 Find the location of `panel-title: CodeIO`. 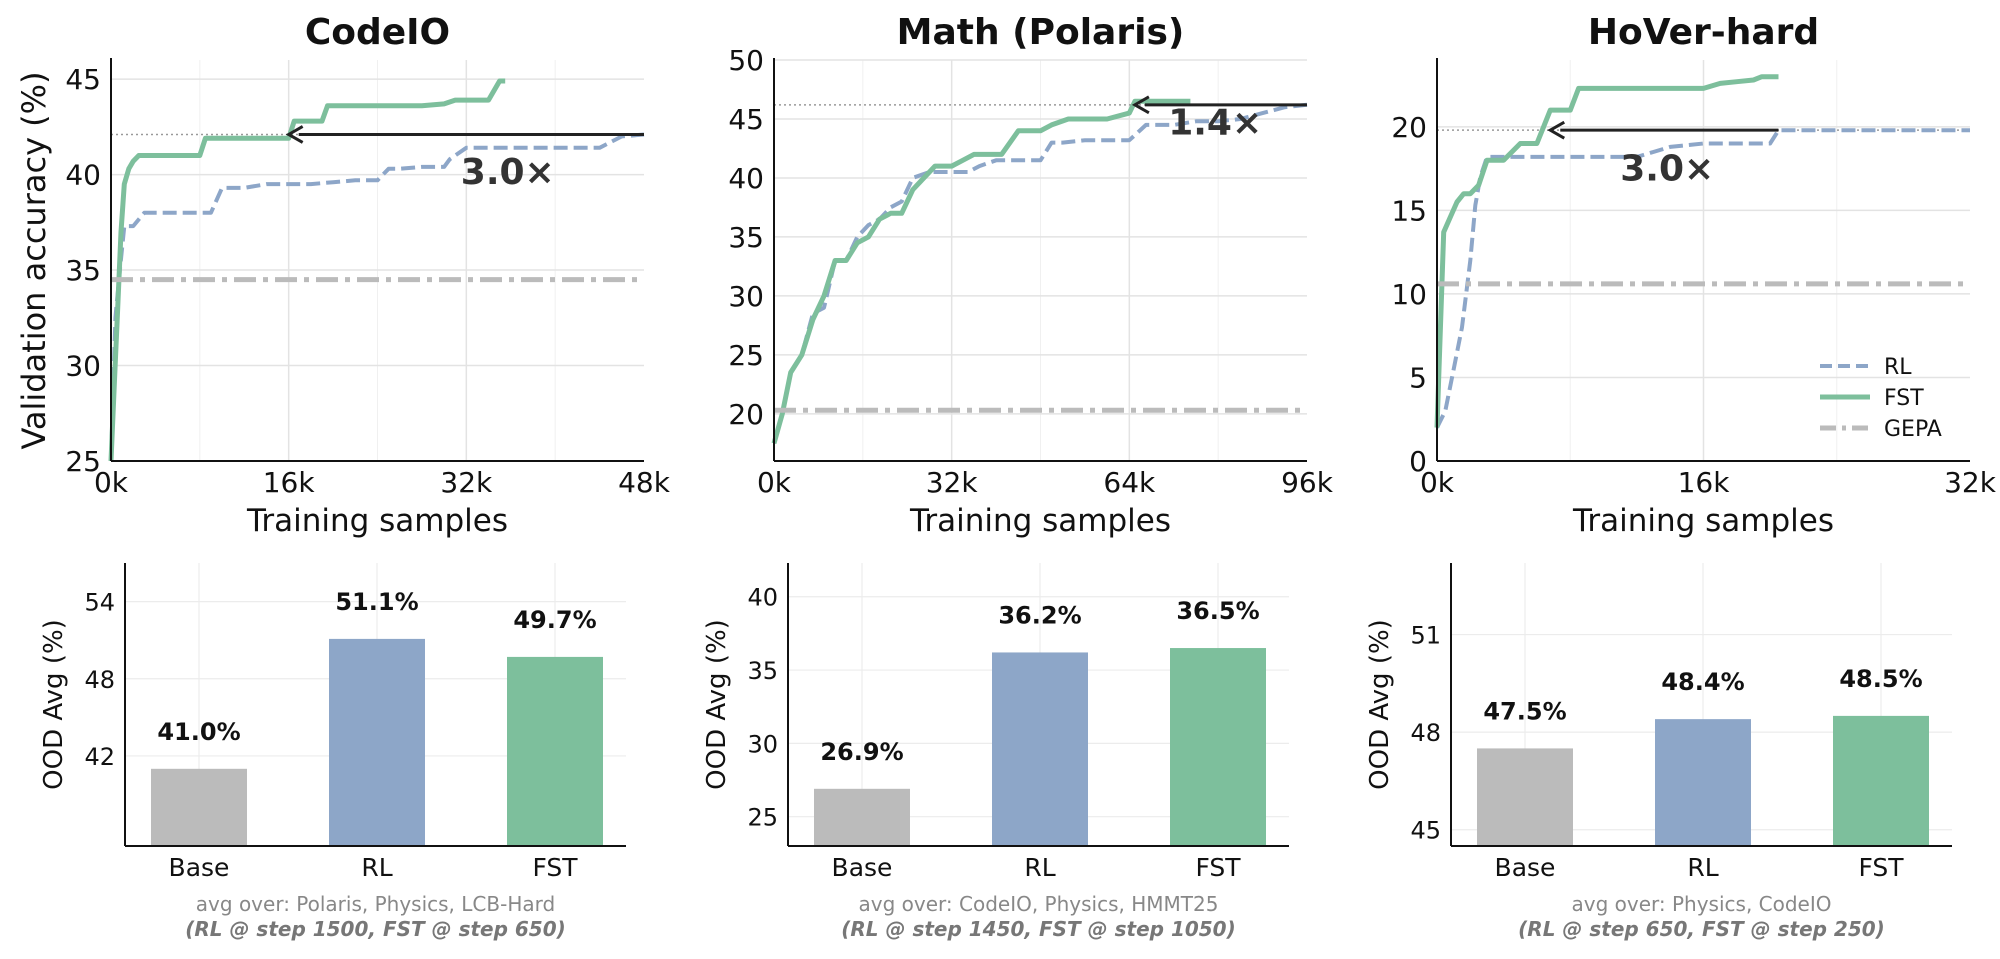

panel-title: CodeIO is located at coordinates (377, 32).